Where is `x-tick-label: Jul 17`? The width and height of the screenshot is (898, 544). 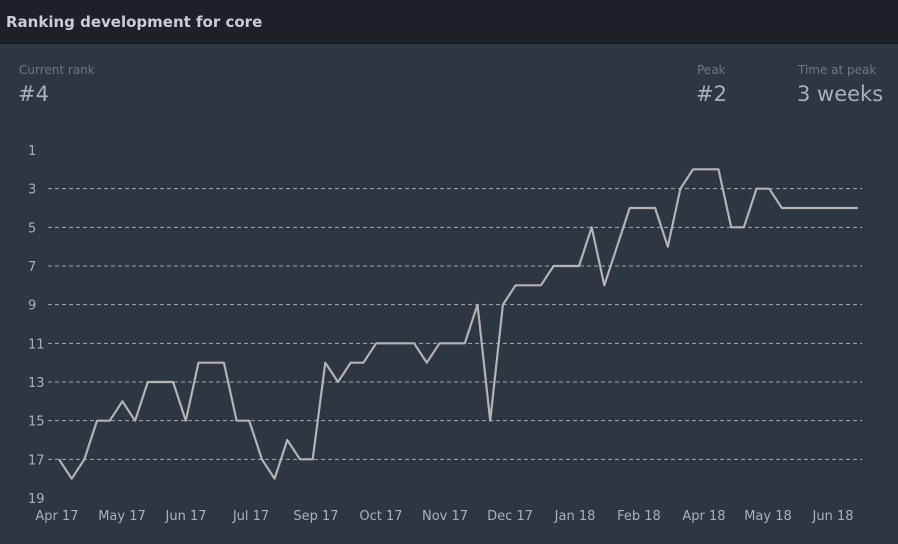
x-tick-label: Jul 17 is located at coordinates (250, 516).